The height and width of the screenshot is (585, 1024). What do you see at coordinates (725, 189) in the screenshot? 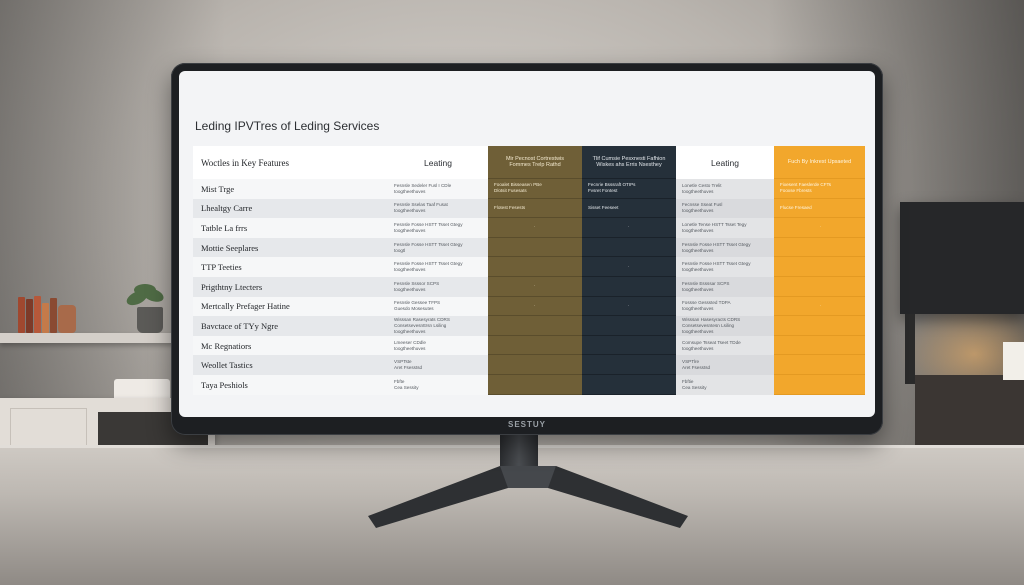
I see `table-cell: Lonetle Cesto Trelit toogtheethuves` at bounding box center [725, 189].